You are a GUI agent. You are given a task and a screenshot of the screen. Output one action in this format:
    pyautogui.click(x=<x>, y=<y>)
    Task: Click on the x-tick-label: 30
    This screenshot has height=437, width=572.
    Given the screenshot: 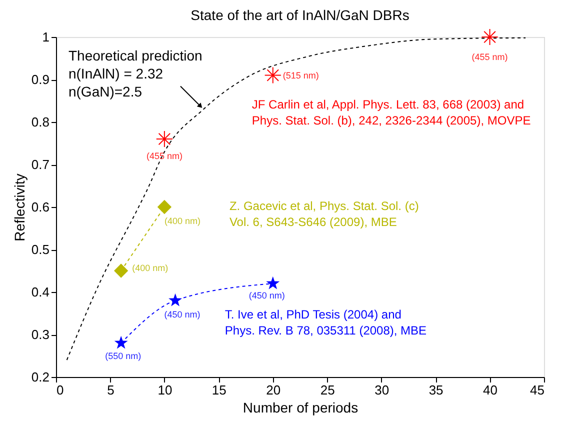 What is the action you would take?
    pyautogui.click(x=382, y=390)
    